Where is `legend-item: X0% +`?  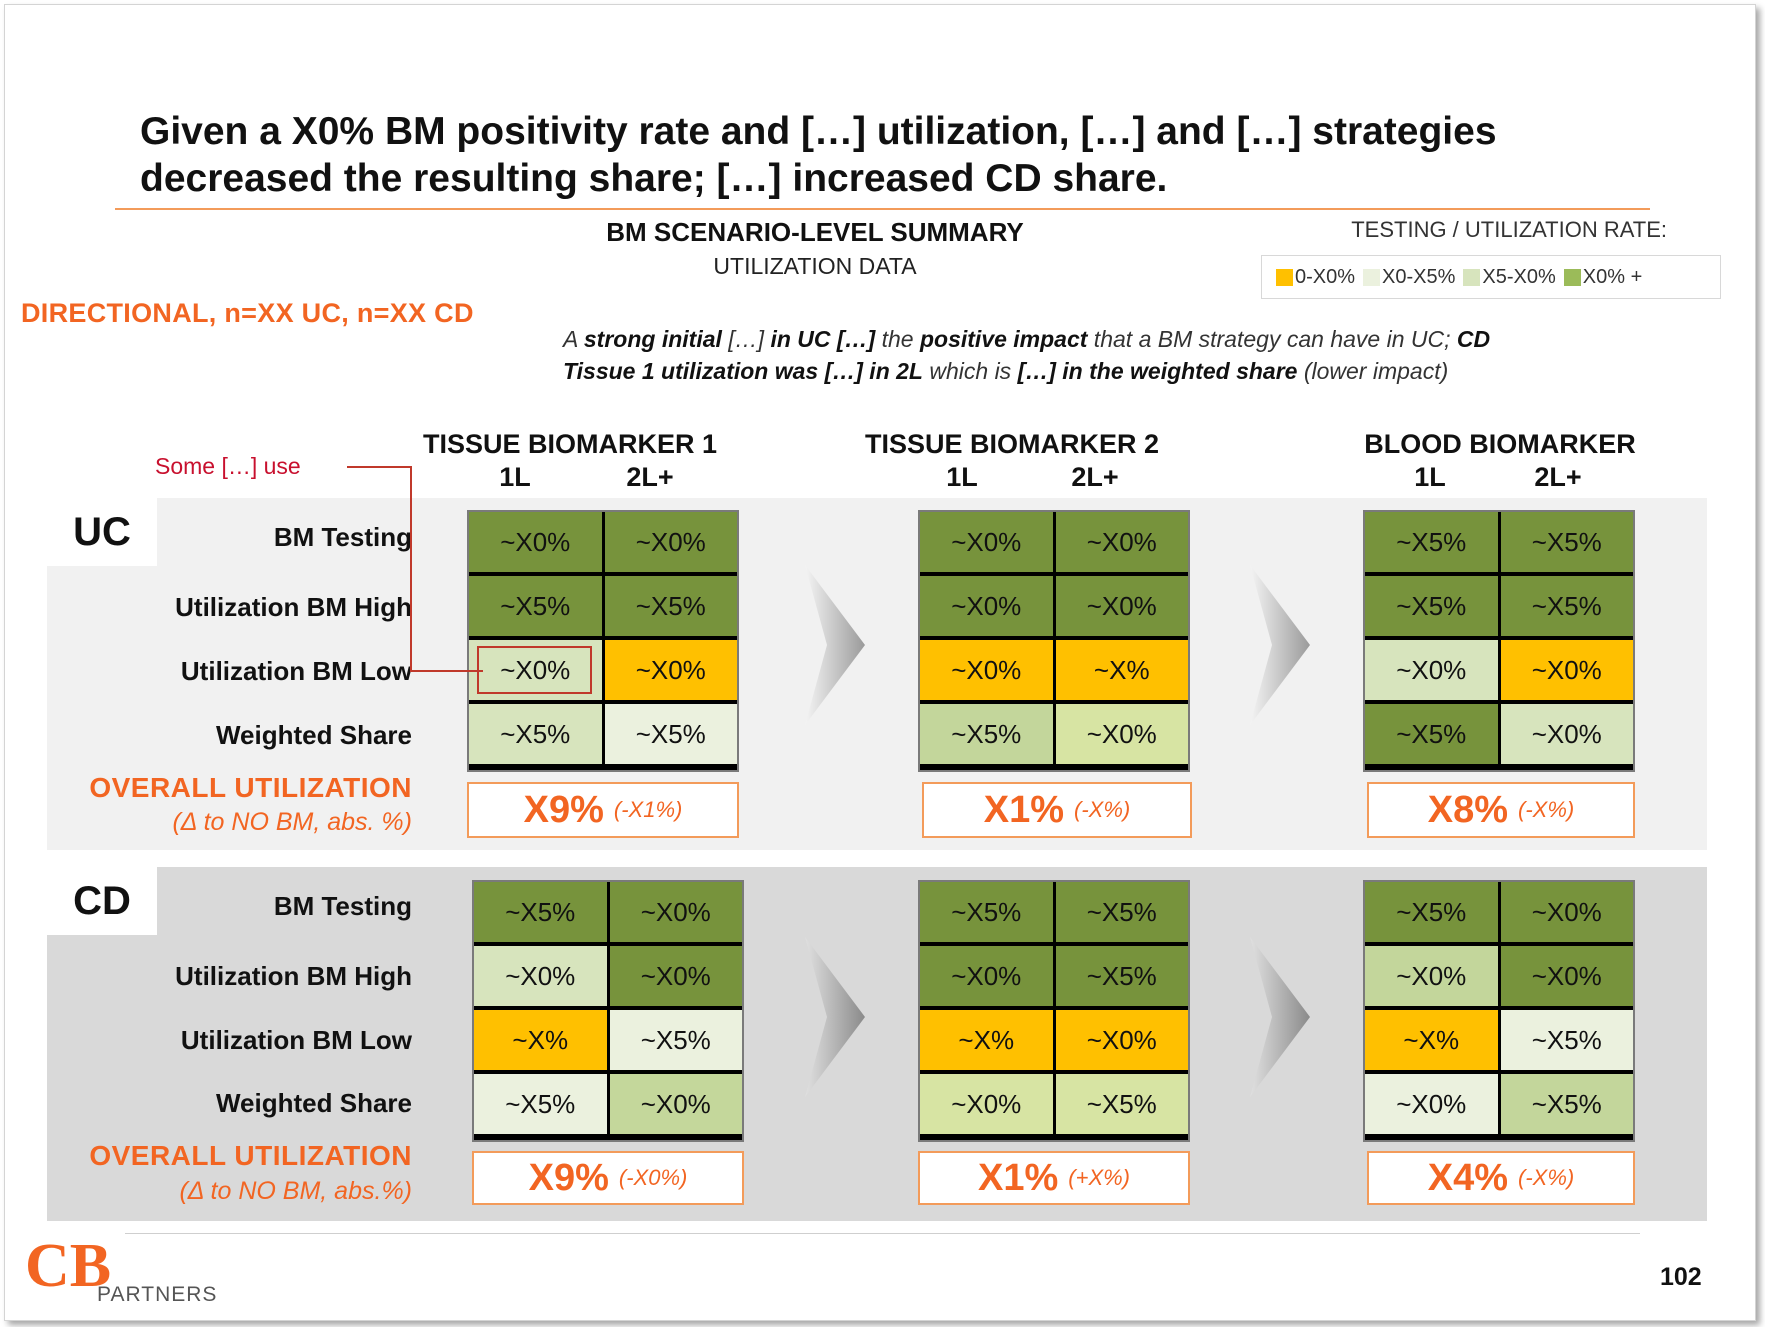 legend-item: X0% + is located at coordinates (1602, 277).